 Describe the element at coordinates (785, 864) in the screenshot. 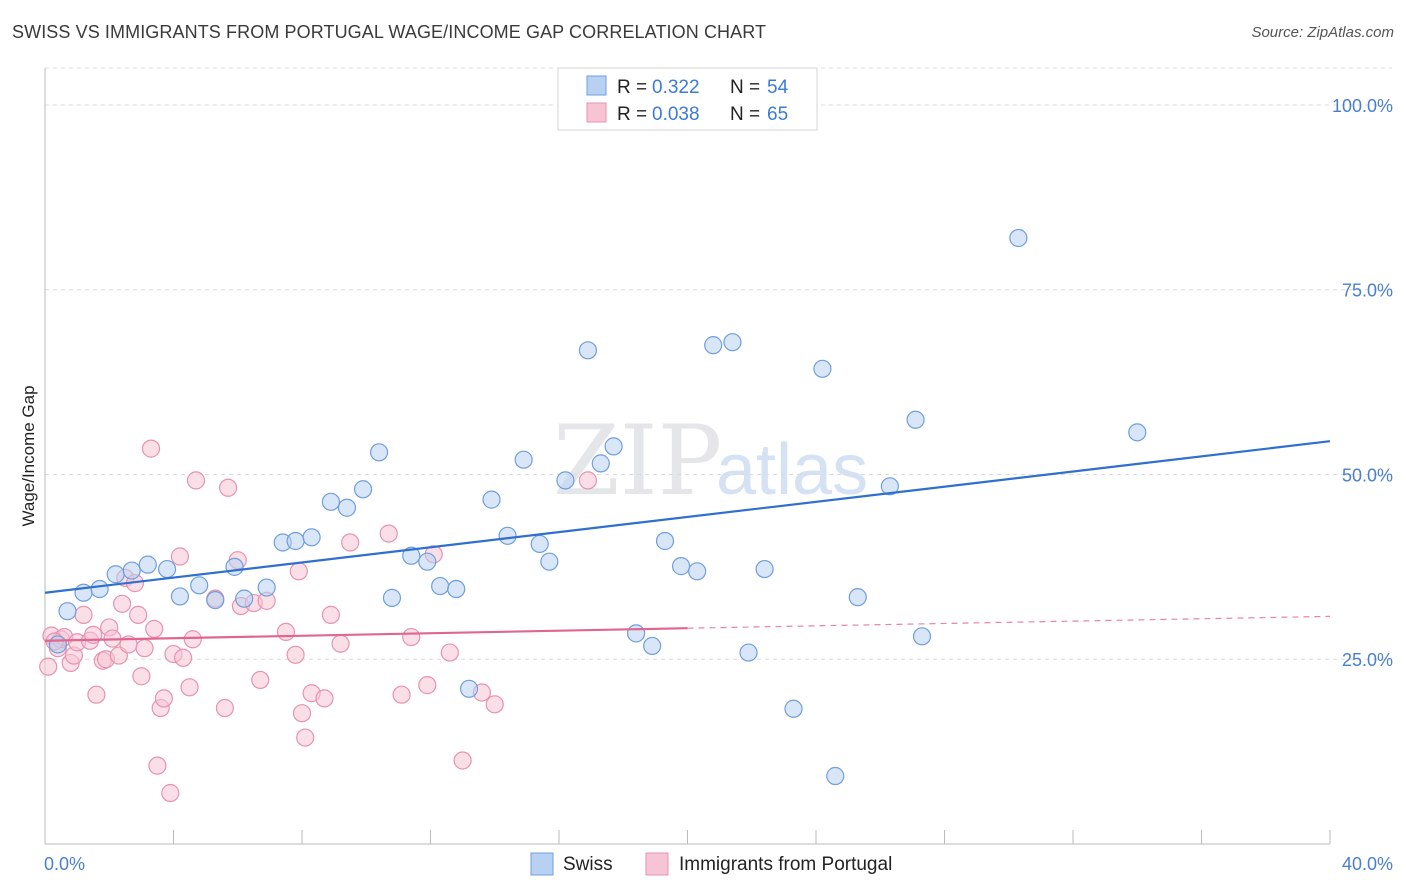

I see `bottom-legend-label-portugal: Immigrants from Portugal` at that location.